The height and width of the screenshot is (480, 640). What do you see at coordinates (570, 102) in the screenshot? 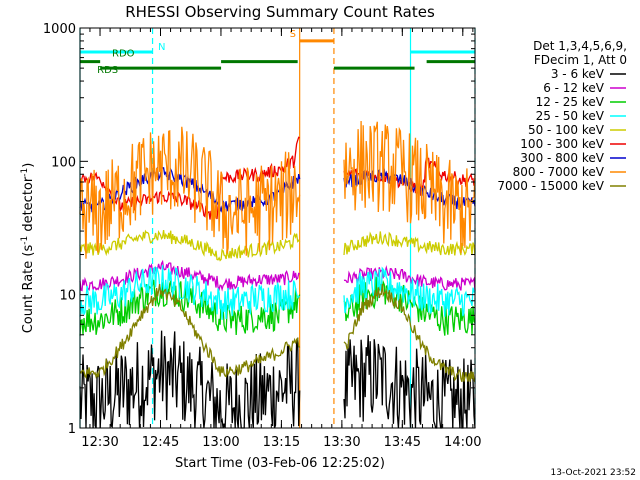
I see `legend-label-2: 12 - 25 keV` at bounding box center [570, 102].